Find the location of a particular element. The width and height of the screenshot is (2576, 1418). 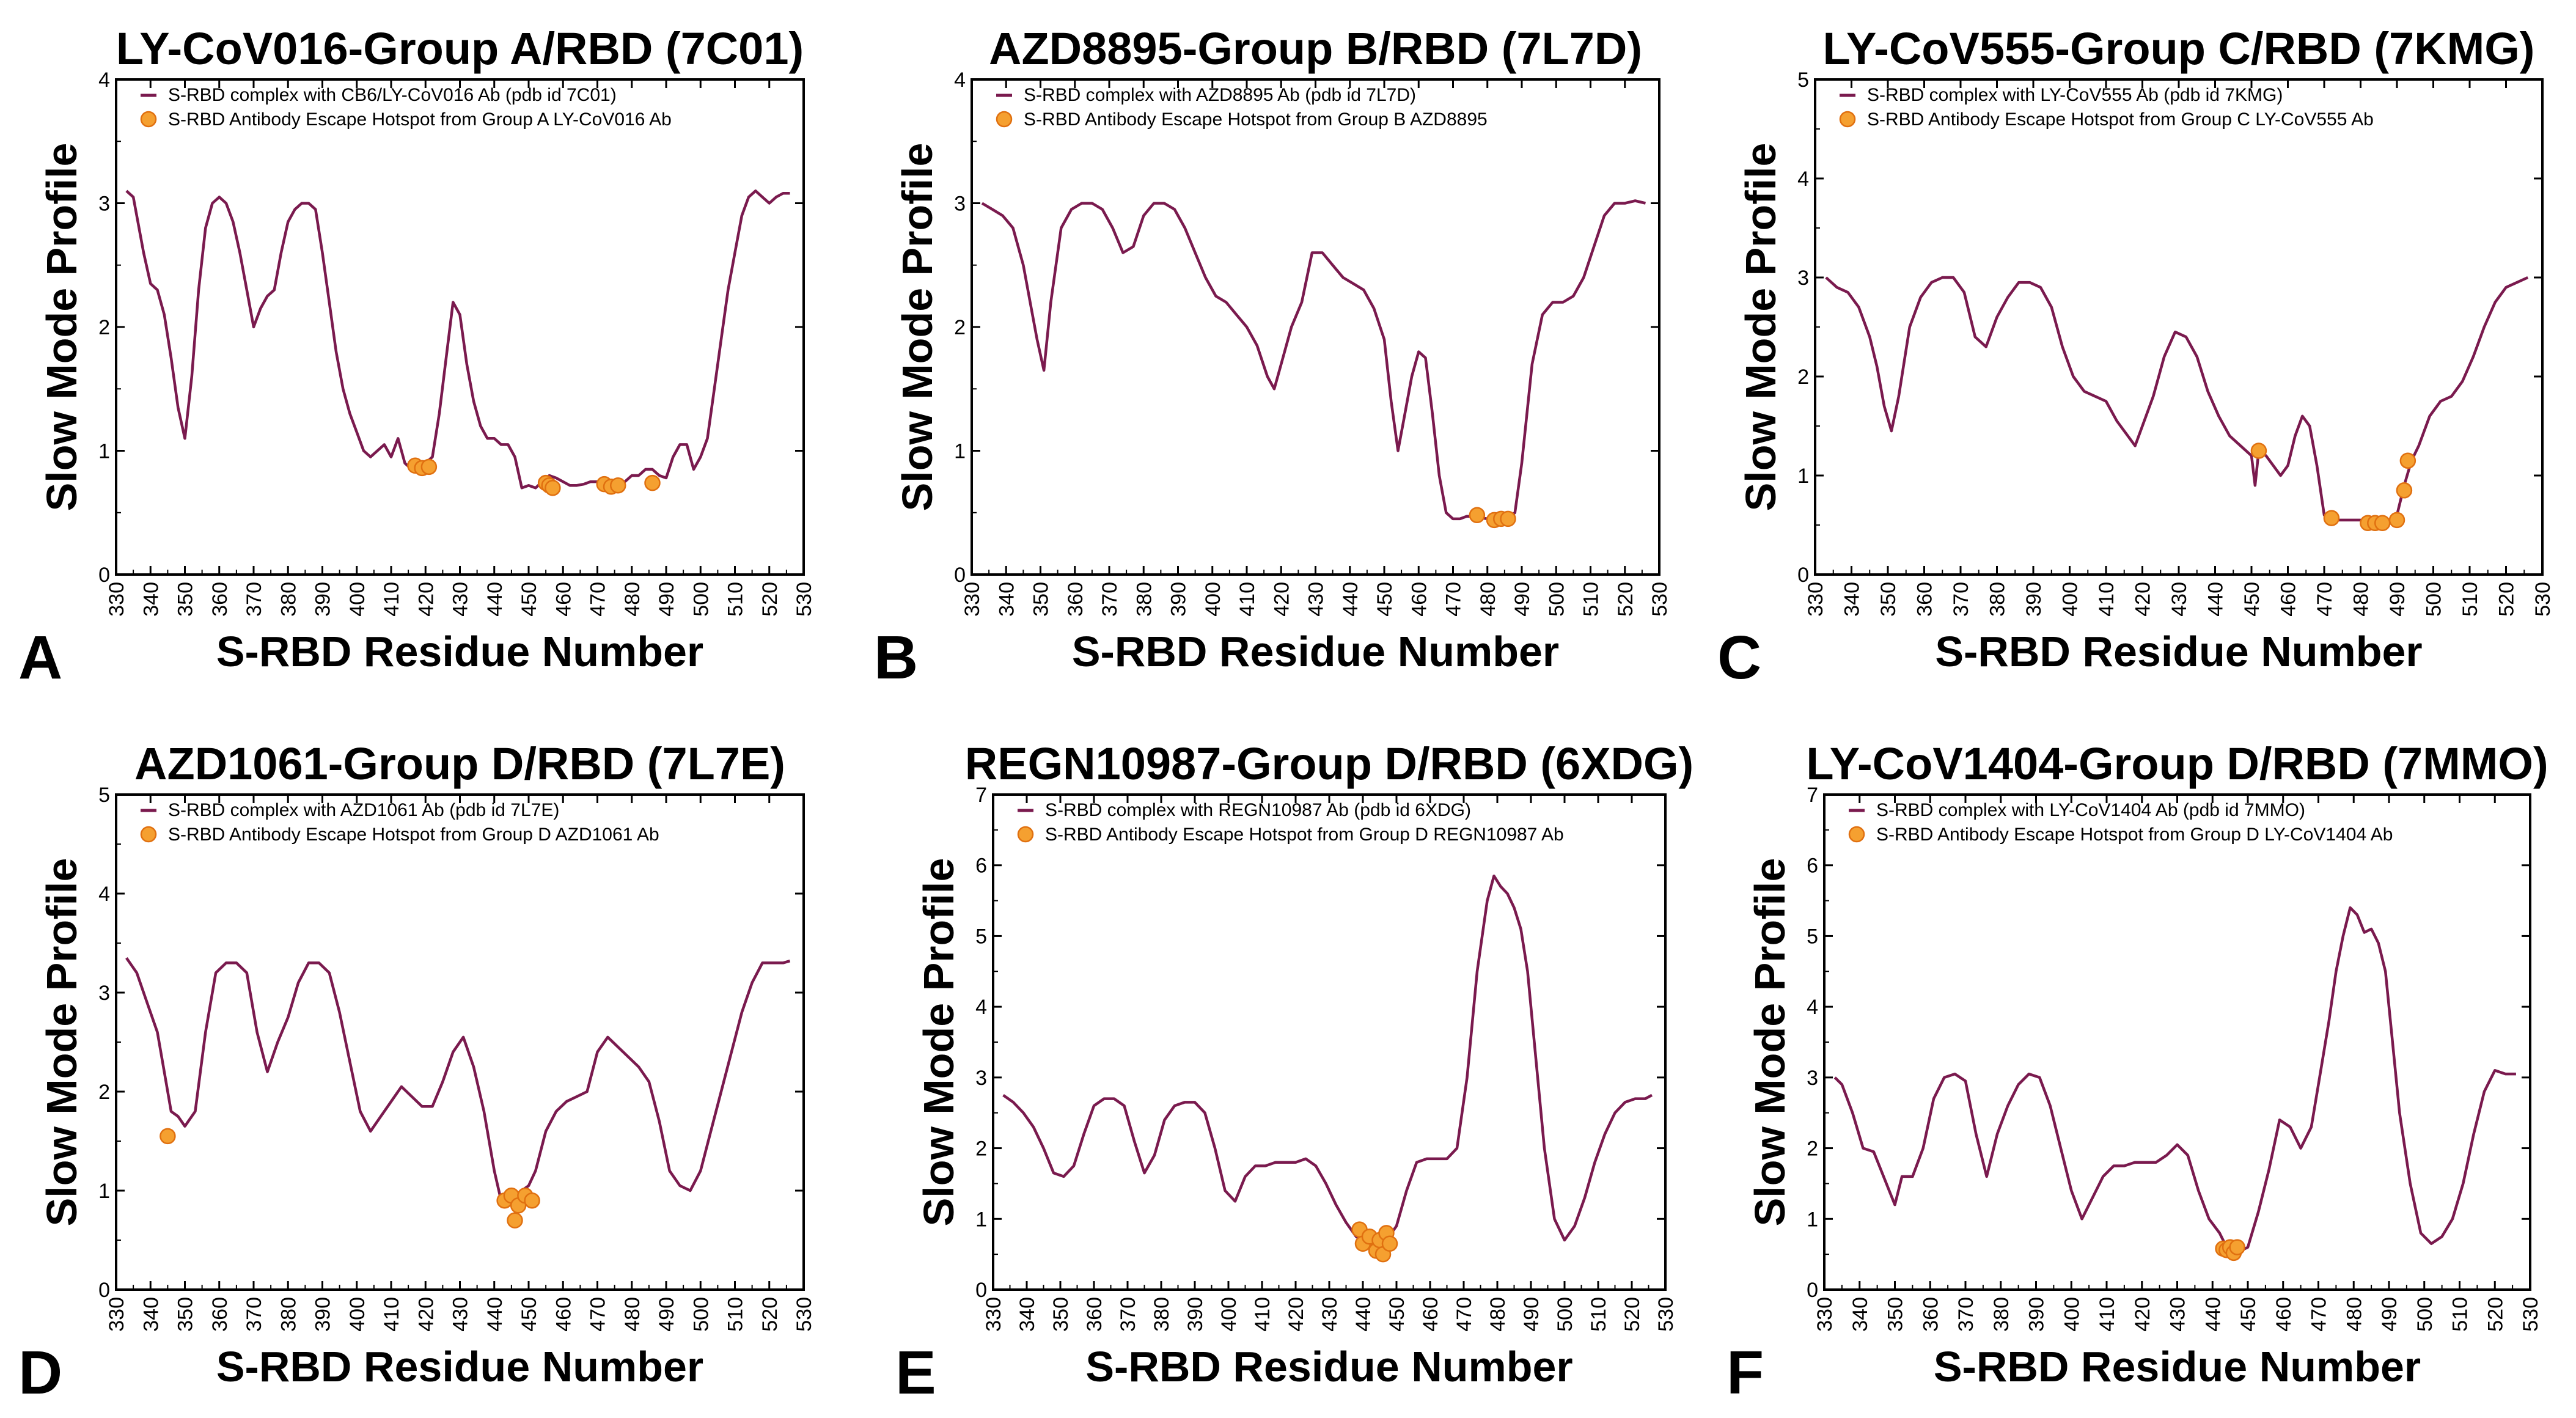

panel-letter: F is located at coordinates (1745, 1373).